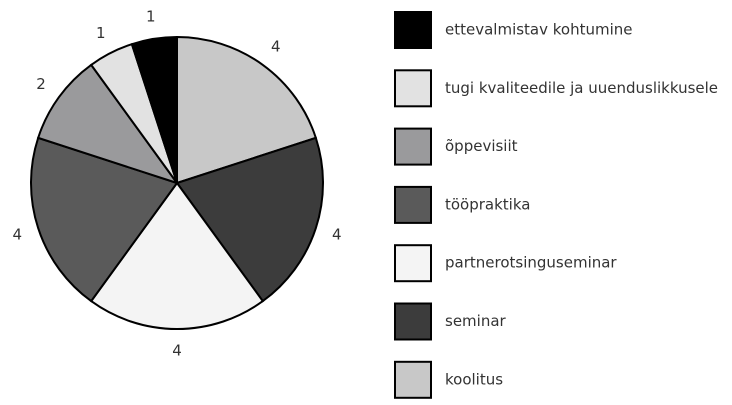 The image size is (732, 405). I want to click on legend-label: tööpraktika, so click(487, 204).